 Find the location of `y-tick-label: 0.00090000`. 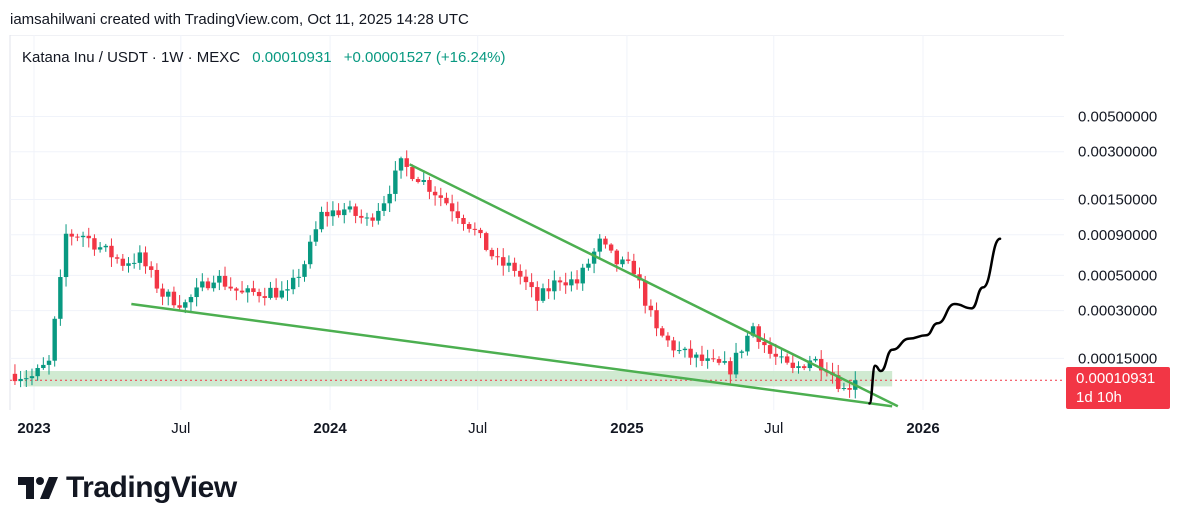

y-tick-label: 0.00090000 is located at coordinates (1117, 235).